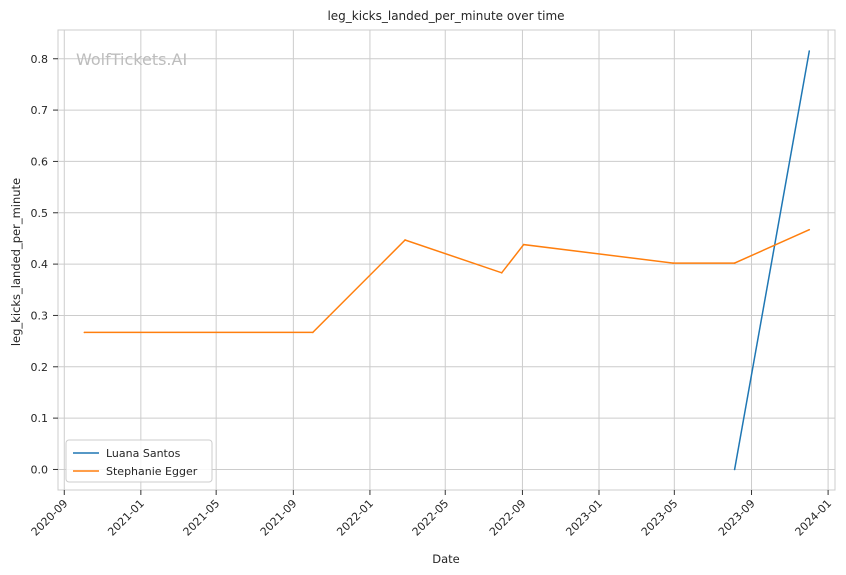  I want to click on y-tick-label: 0.2, so click(40, 367).